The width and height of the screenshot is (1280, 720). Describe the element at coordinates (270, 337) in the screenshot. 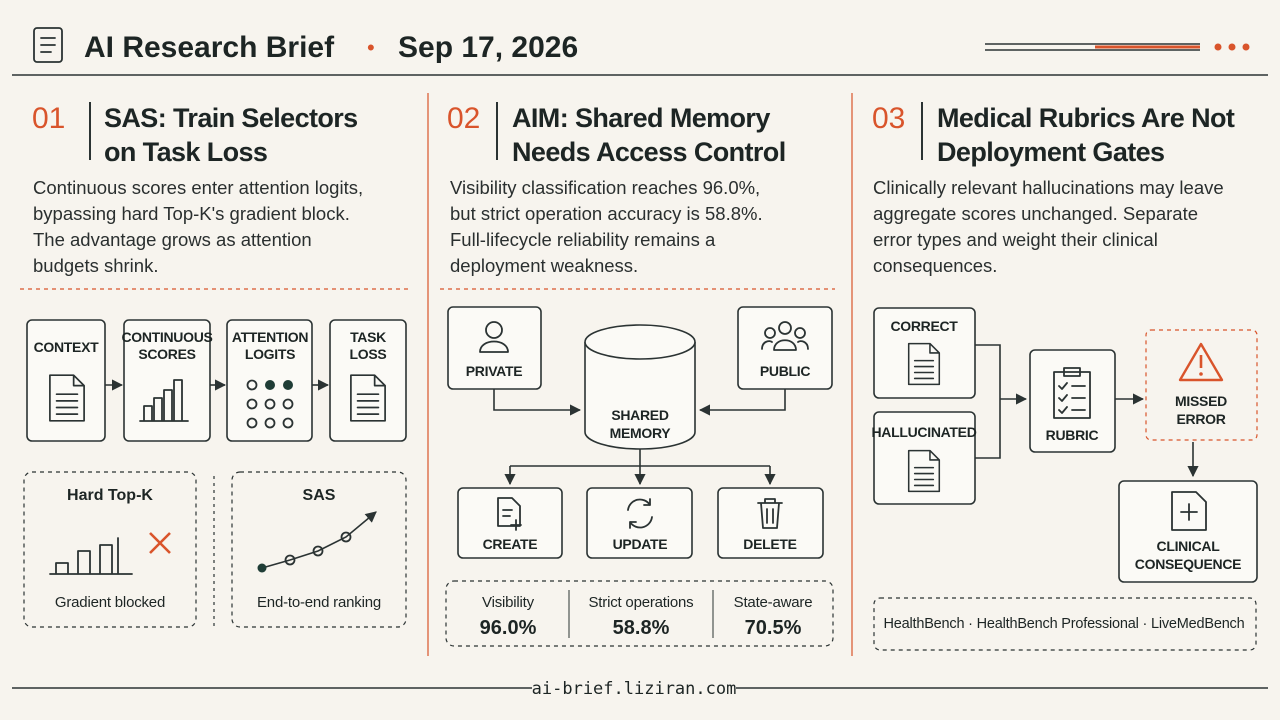

I see `pipeline-label: ATTENTION` at that location.